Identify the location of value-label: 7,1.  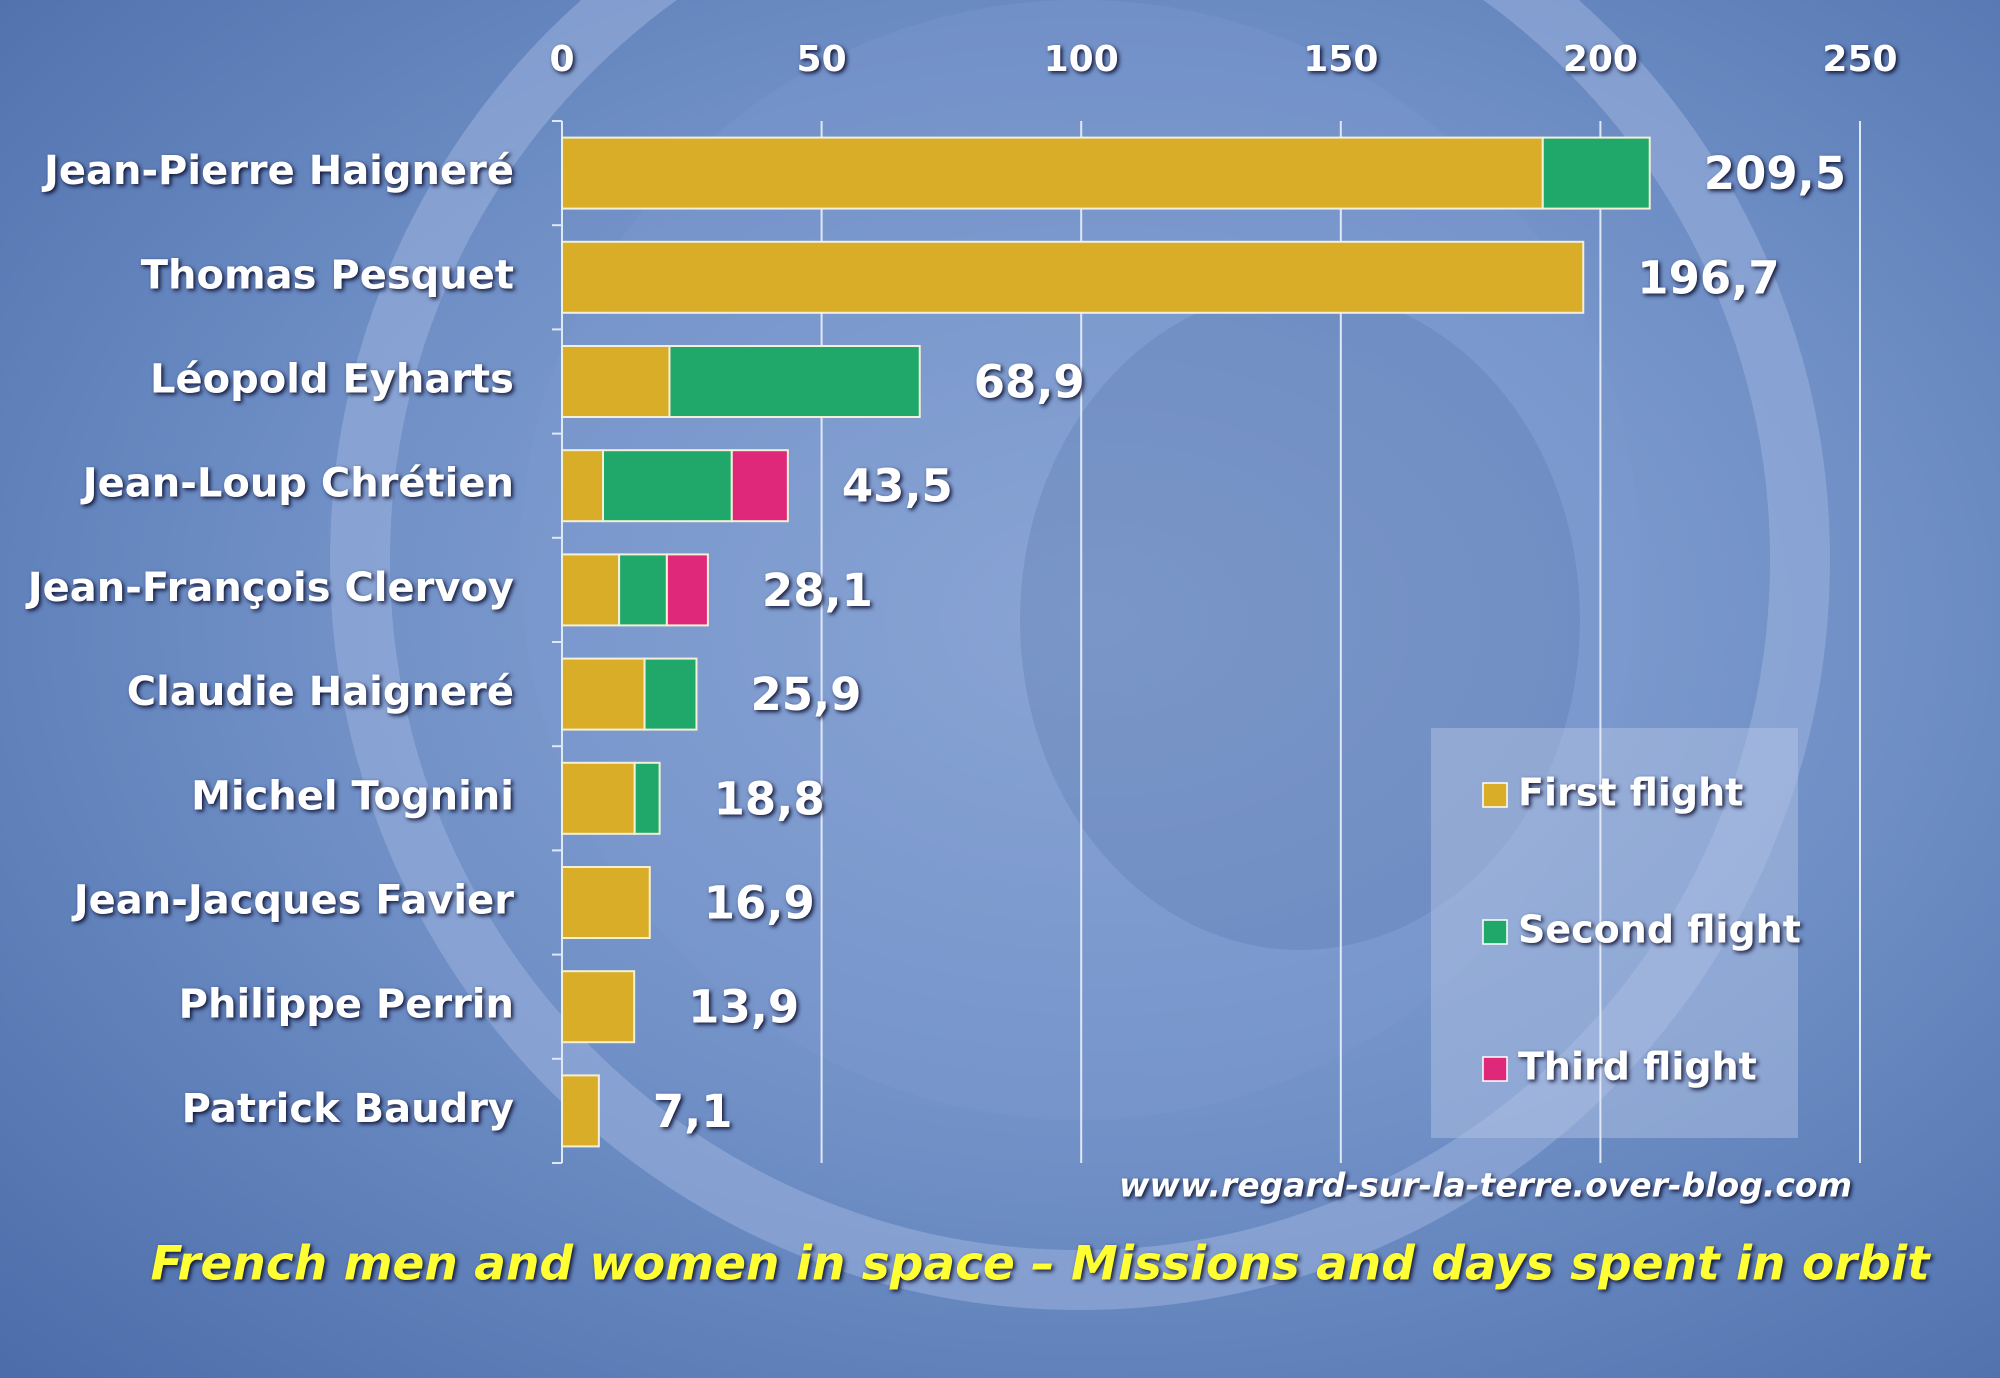
(693, 1111).